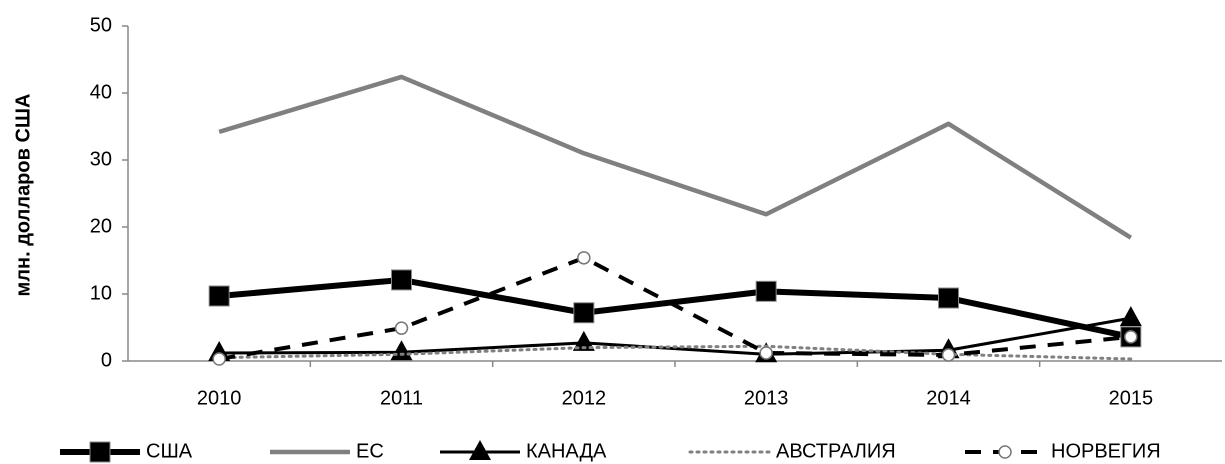 This screenshot has width=1225, height=464. I want to click on legend-item: США, so click(126, 451).